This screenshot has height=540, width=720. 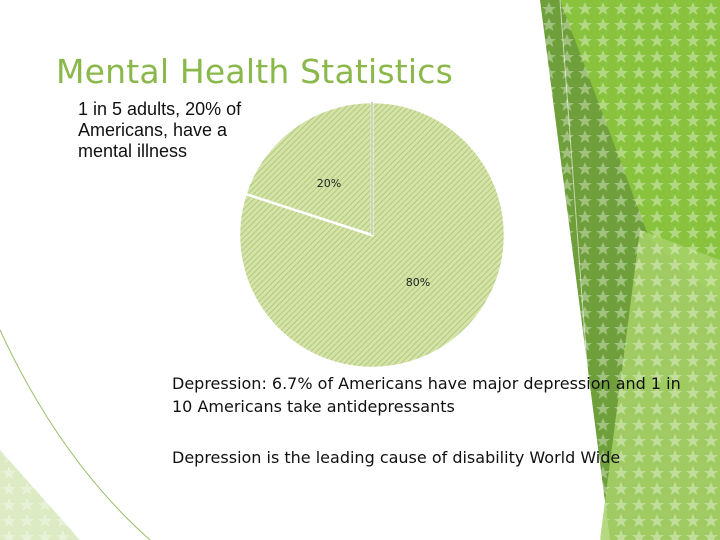 What do you see at coordinates (40, 495) in the screenshot?
I see `star-pattern-left` at bounding box center [40, 495].